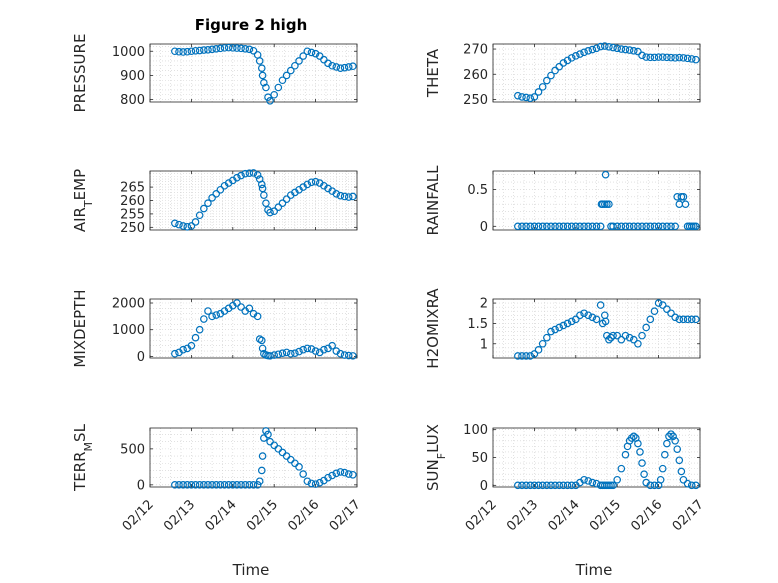 The width and height of the screenshot is (778, 583). What do you see at coordinates (433, 328) in the screenshot?
I see `y-axis-label: H2OMIXRA` at bounding box center [433, 328].